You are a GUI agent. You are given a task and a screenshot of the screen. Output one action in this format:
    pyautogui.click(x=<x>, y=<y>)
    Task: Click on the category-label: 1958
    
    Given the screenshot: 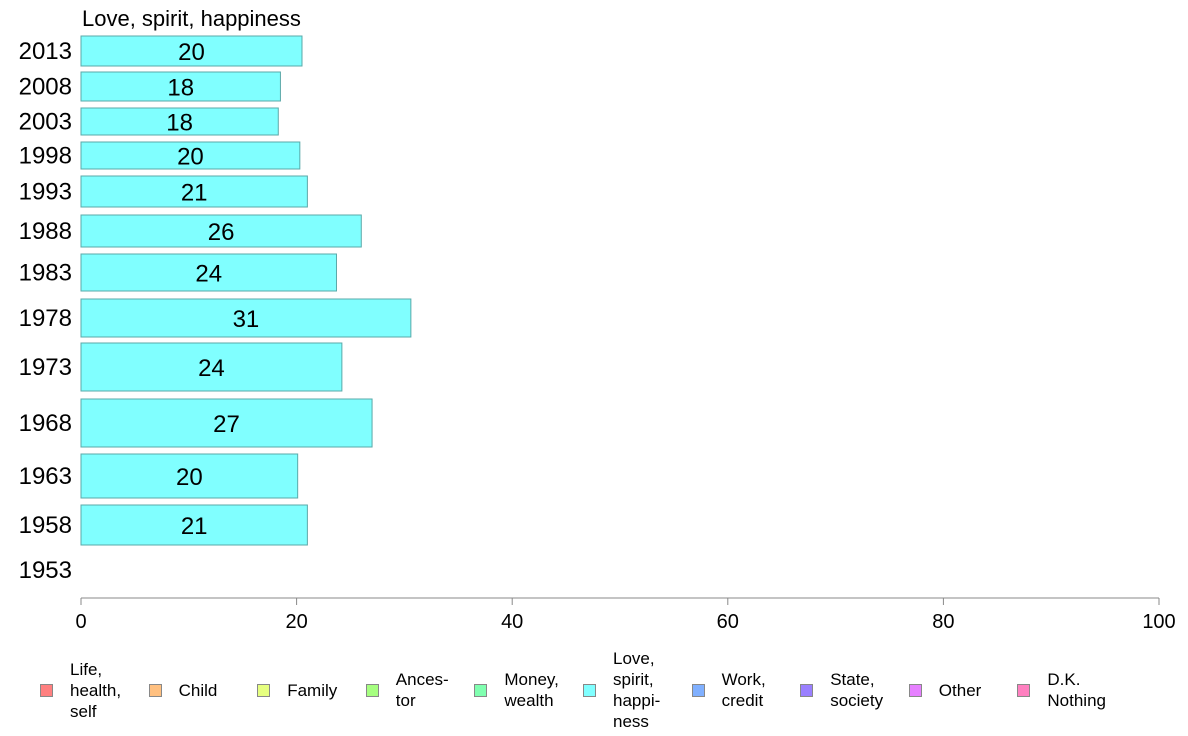 What is the action you would take?
    pyautogui.click(x=45, y=525)
    